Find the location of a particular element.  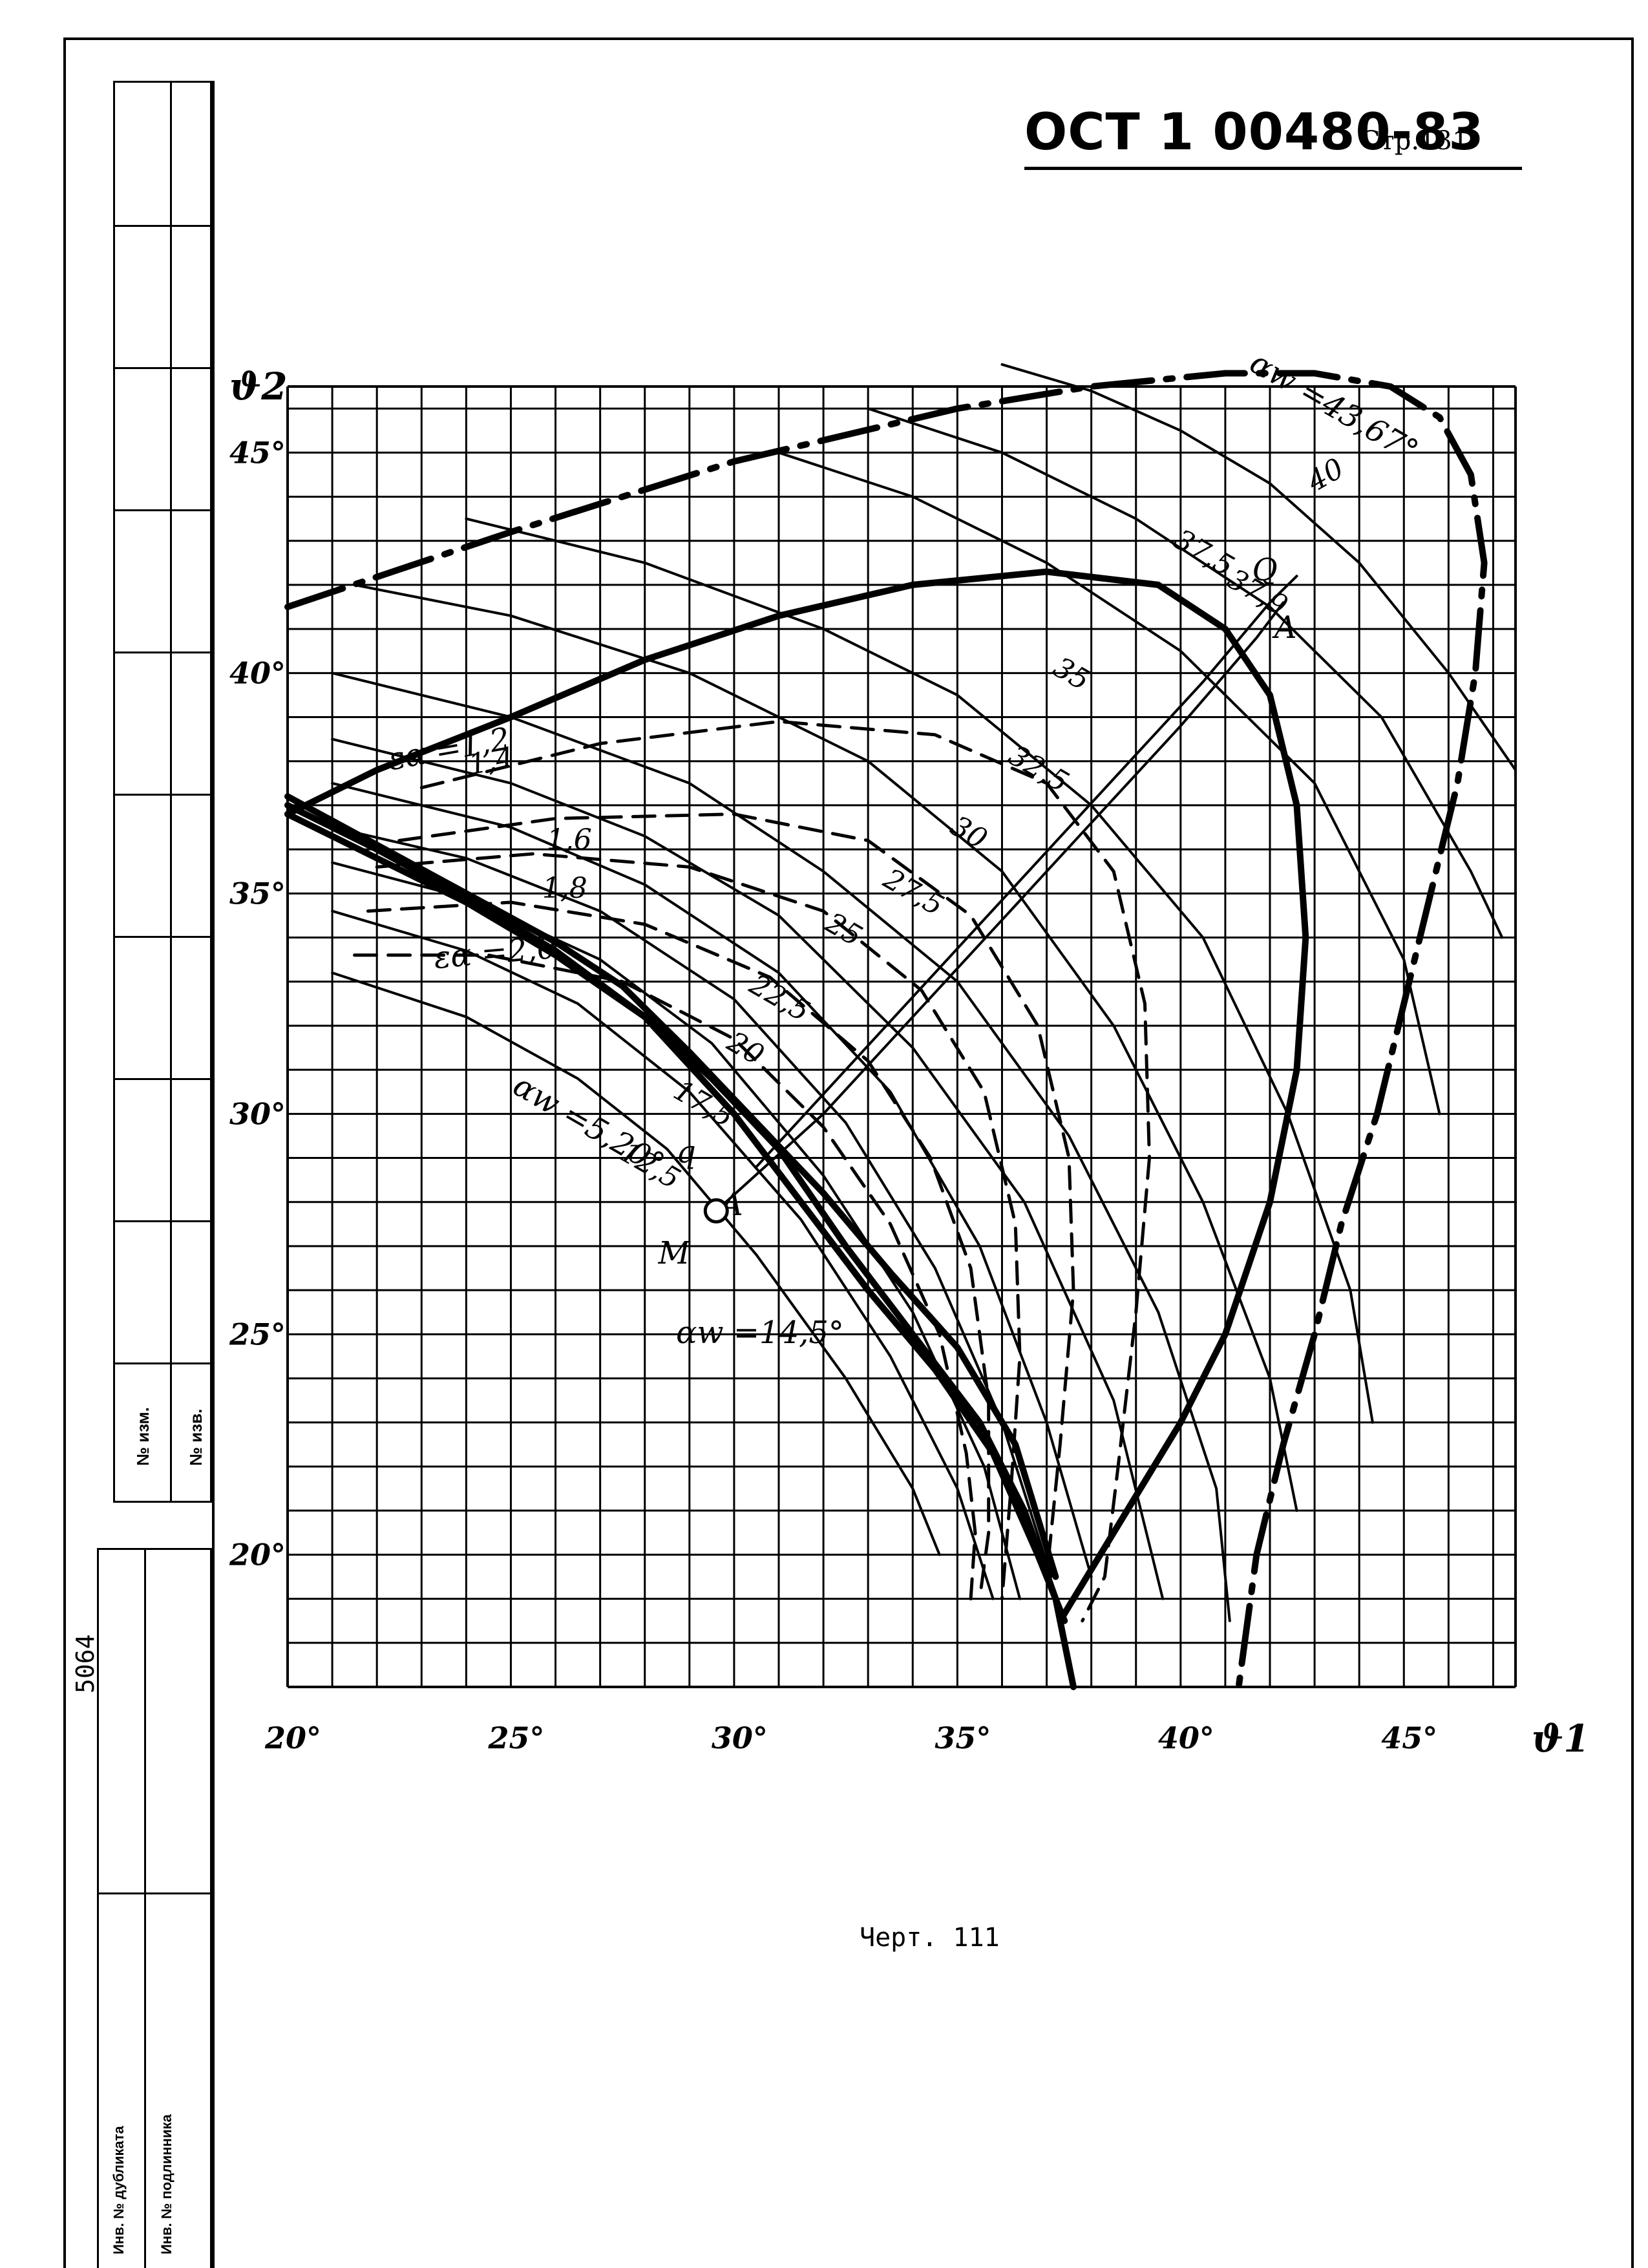

chart-annotation: εα =2,0 is located at coordinates (495, 952).